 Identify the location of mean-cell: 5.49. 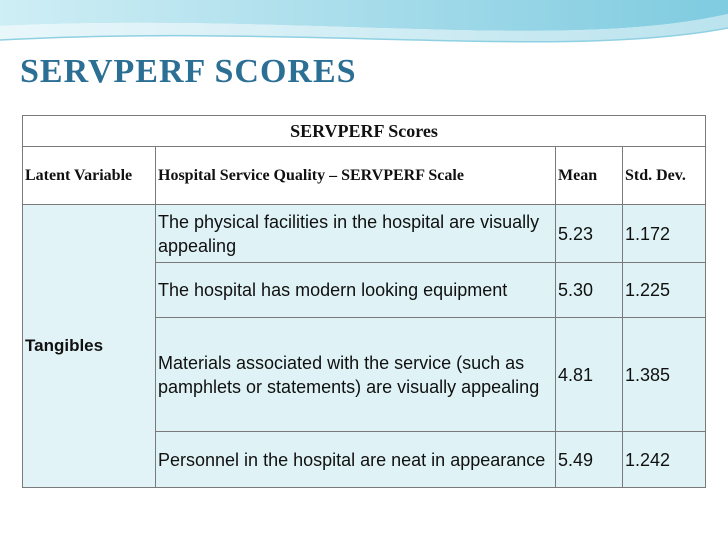
(589, 459).